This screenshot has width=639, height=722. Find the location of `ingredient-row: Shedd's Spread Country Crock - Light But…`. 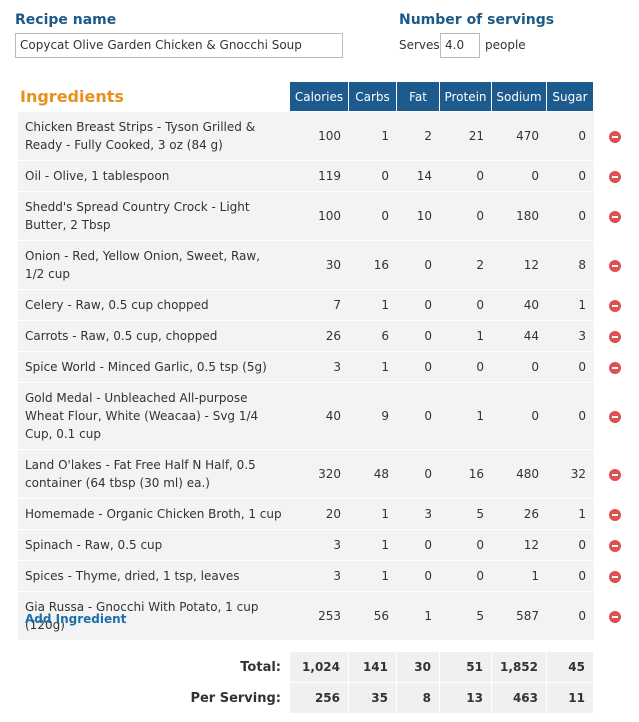

ingredient-row: Shedd's Spread Country Crock - Light But… is located at coordinates (326, 216).